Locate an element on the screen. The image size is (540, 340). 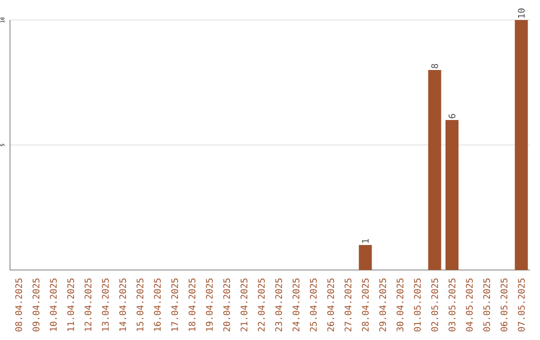
x-tick-label: 05.05.2025 is located at coordinates (486, 305).